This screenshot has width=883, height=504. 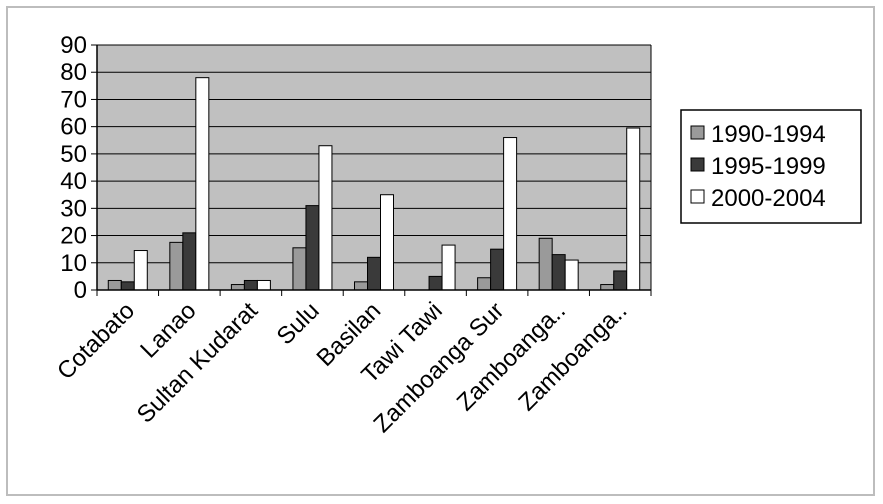 What do you see at coordinates (73, 154) in the screenshot?
I see `y-tick-label: 50` at bounding box center [73, 154].